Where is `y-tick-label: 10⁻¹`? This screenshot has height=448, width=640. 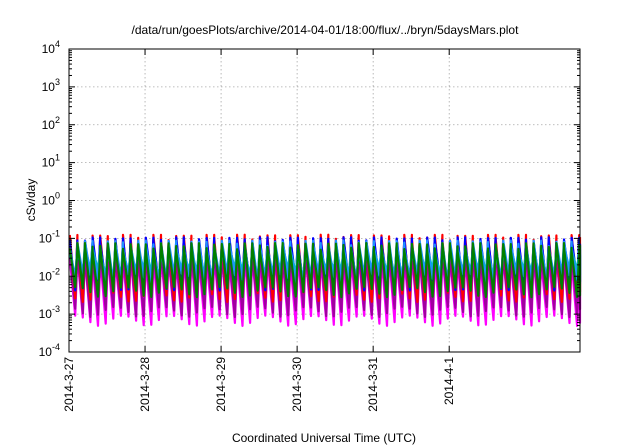 y-tick-label: 10⁻¹ is located at coordinates (49, 236).